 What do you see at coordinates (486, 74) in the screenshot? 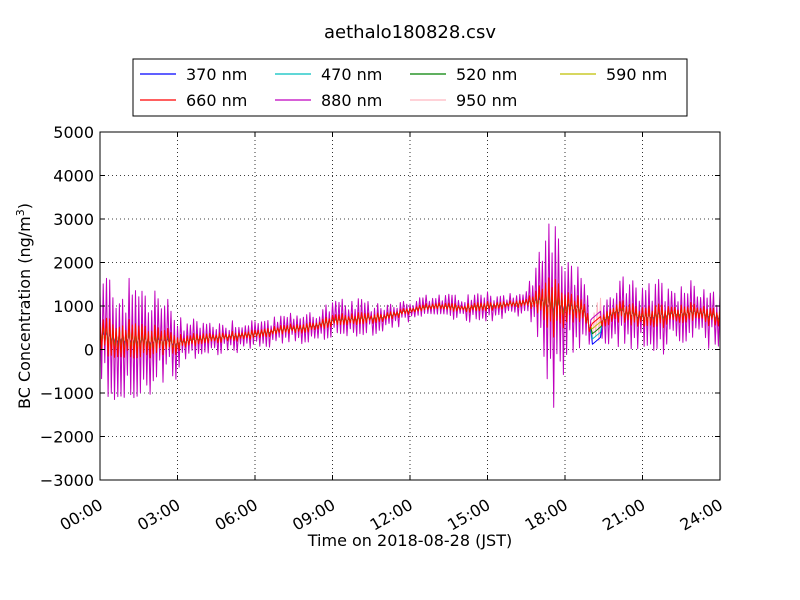
I see `legend-label: 520 nm` at bounding box center [486, 74].